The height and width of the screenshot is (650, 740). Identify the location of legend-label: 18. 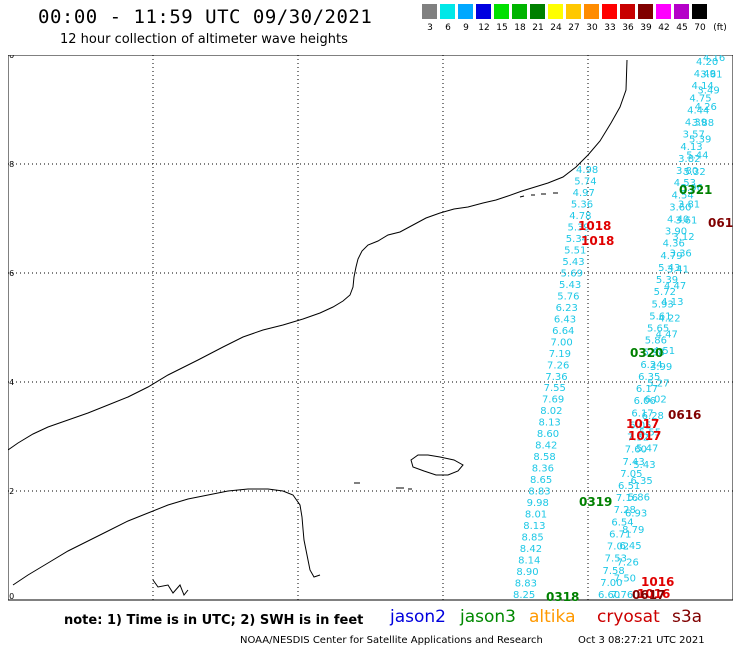
(520, 28).